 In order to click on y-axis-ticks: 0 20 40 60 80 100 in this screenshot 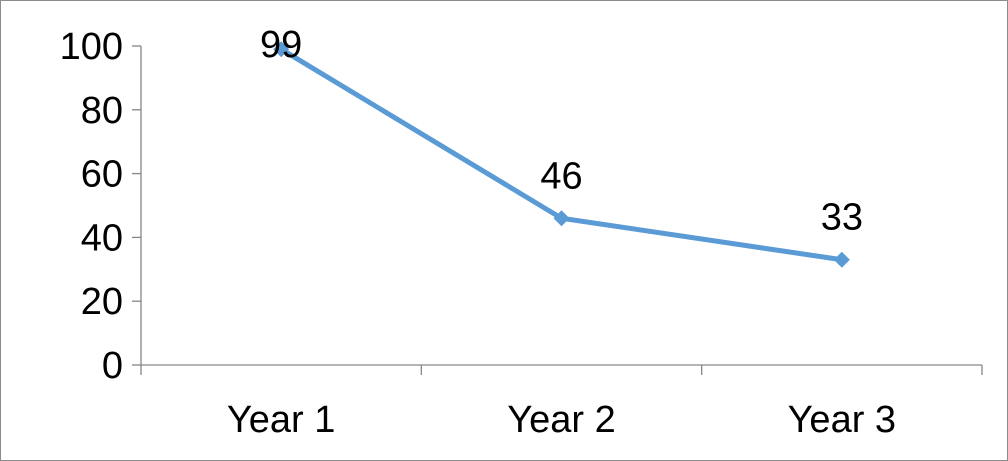, I will do `click(100, 206)`.